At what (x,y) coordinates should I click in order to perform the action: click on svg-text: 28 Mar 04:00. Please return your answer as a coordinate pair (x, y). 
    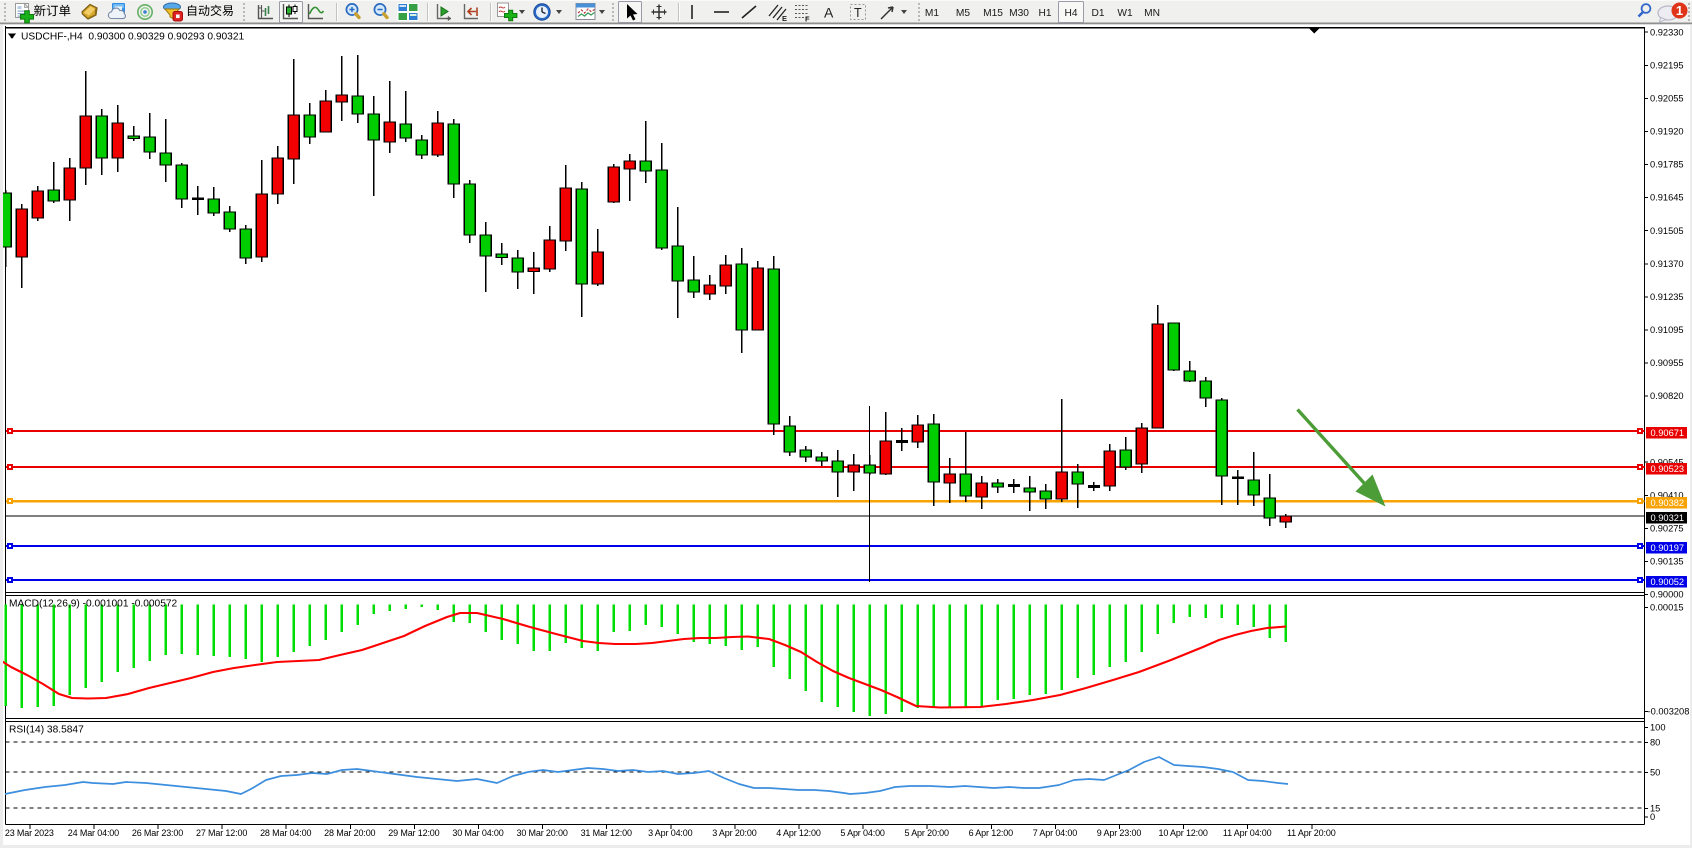
    Looking at the image, I should click on (285, 833).